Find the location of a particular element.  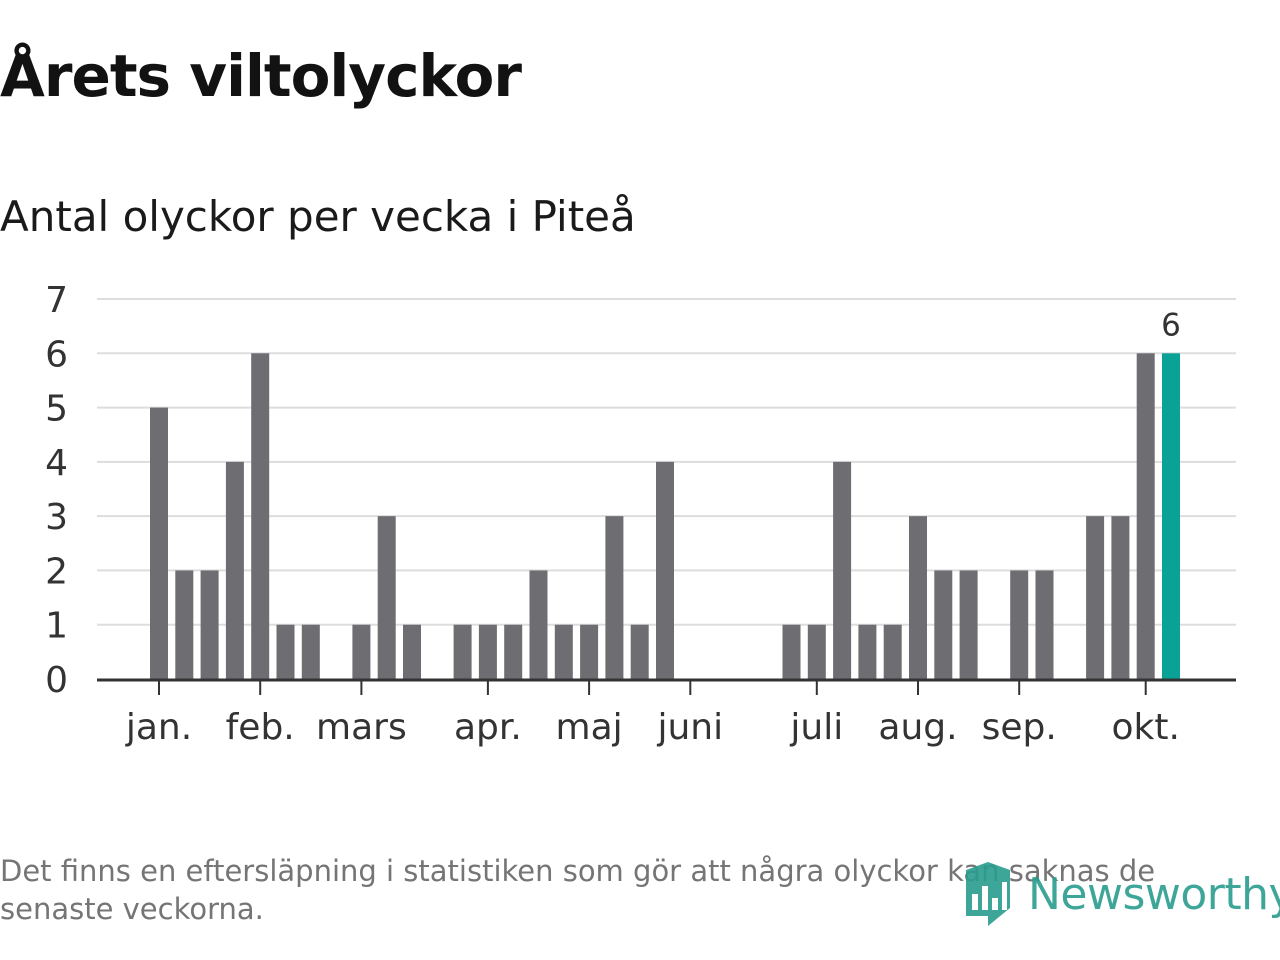

x-tick-label: jan. is located at coordinates (158, 727).